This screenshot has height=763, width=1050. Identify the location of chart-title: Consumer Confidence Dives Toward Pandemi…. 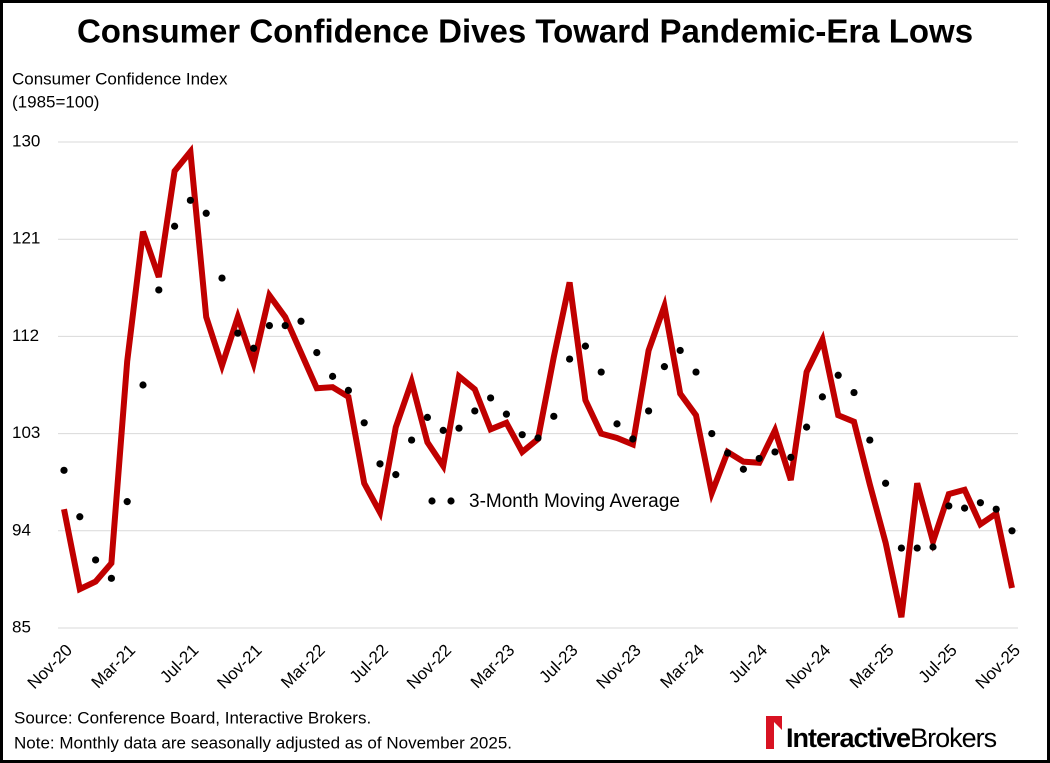
(525, 31).